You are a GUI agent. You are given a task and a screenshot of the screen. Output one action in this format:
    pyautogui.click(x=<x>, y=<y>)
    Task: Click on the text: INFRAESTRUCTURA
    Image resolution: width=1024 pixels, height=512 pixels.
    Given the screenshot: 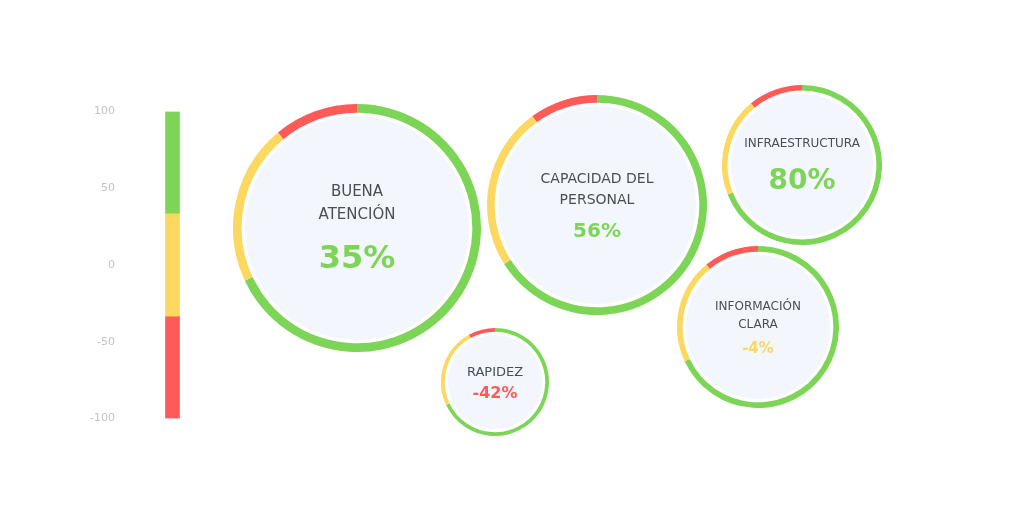 What is the action you would take?
    pyautogui.click(x=802, y=143)
    